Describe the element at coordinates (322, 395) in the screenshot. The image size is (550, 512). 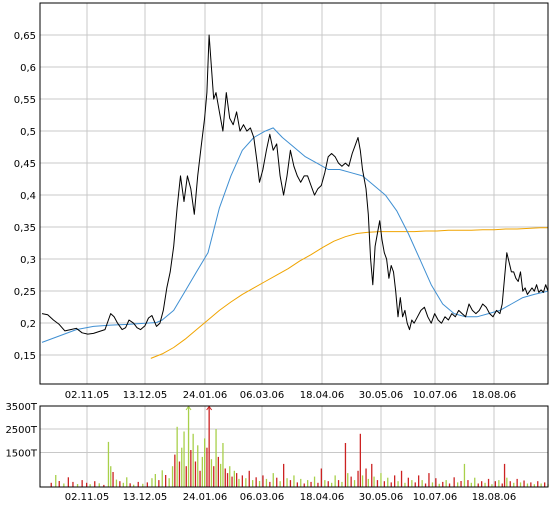
I see `price-x-tick-label: 18.04.06` at that location.